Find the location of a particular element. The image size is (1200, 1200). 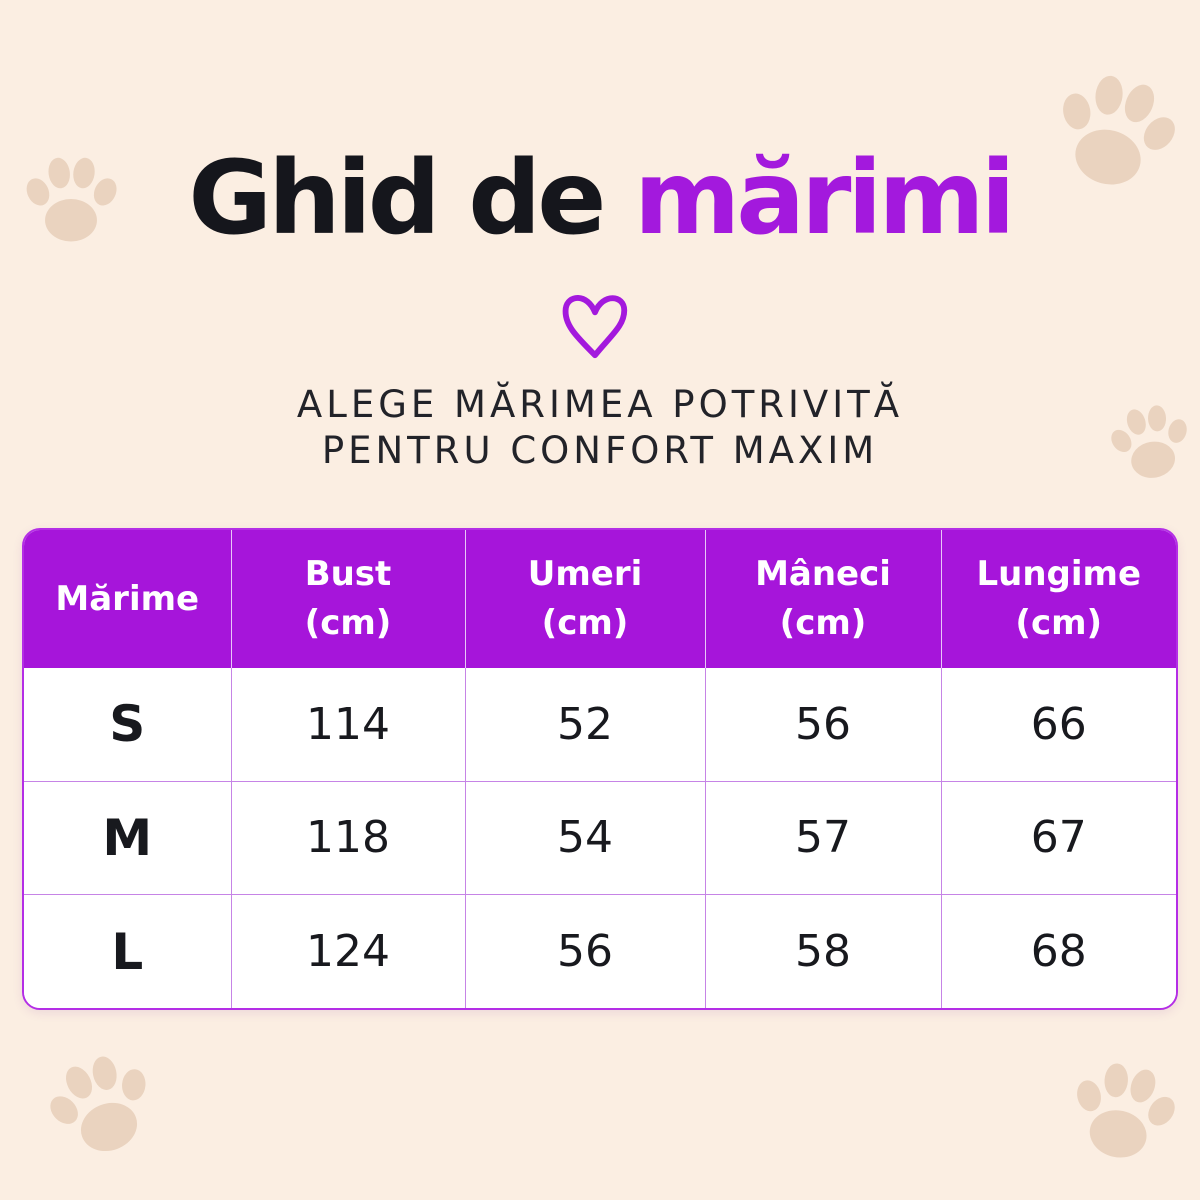

size-cell: S is located at coordinates (127, 725).